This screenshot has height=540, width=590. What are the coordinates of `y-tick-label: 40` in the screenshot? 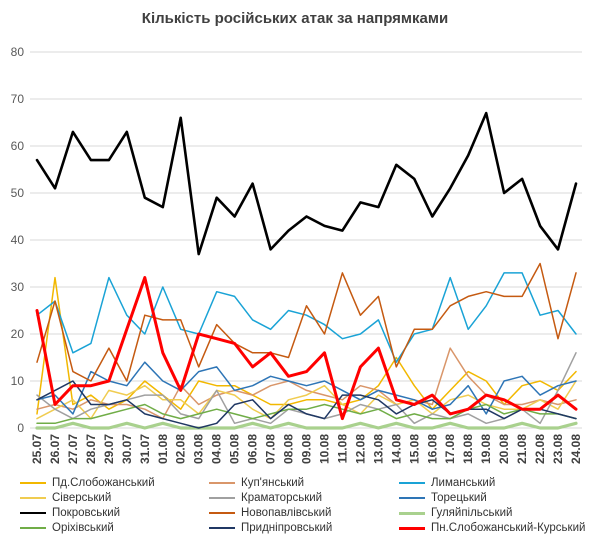 It's located at (18, 240).